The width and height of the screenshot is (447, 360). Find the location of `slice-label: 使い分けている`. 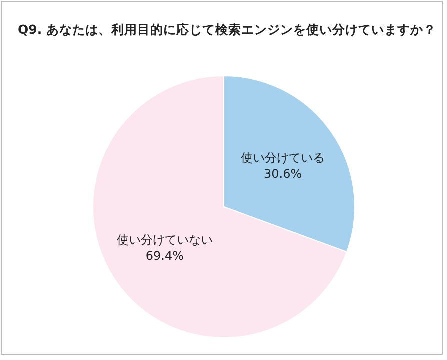

slice-label: 使い分けている is located at coordinates (283, 157).